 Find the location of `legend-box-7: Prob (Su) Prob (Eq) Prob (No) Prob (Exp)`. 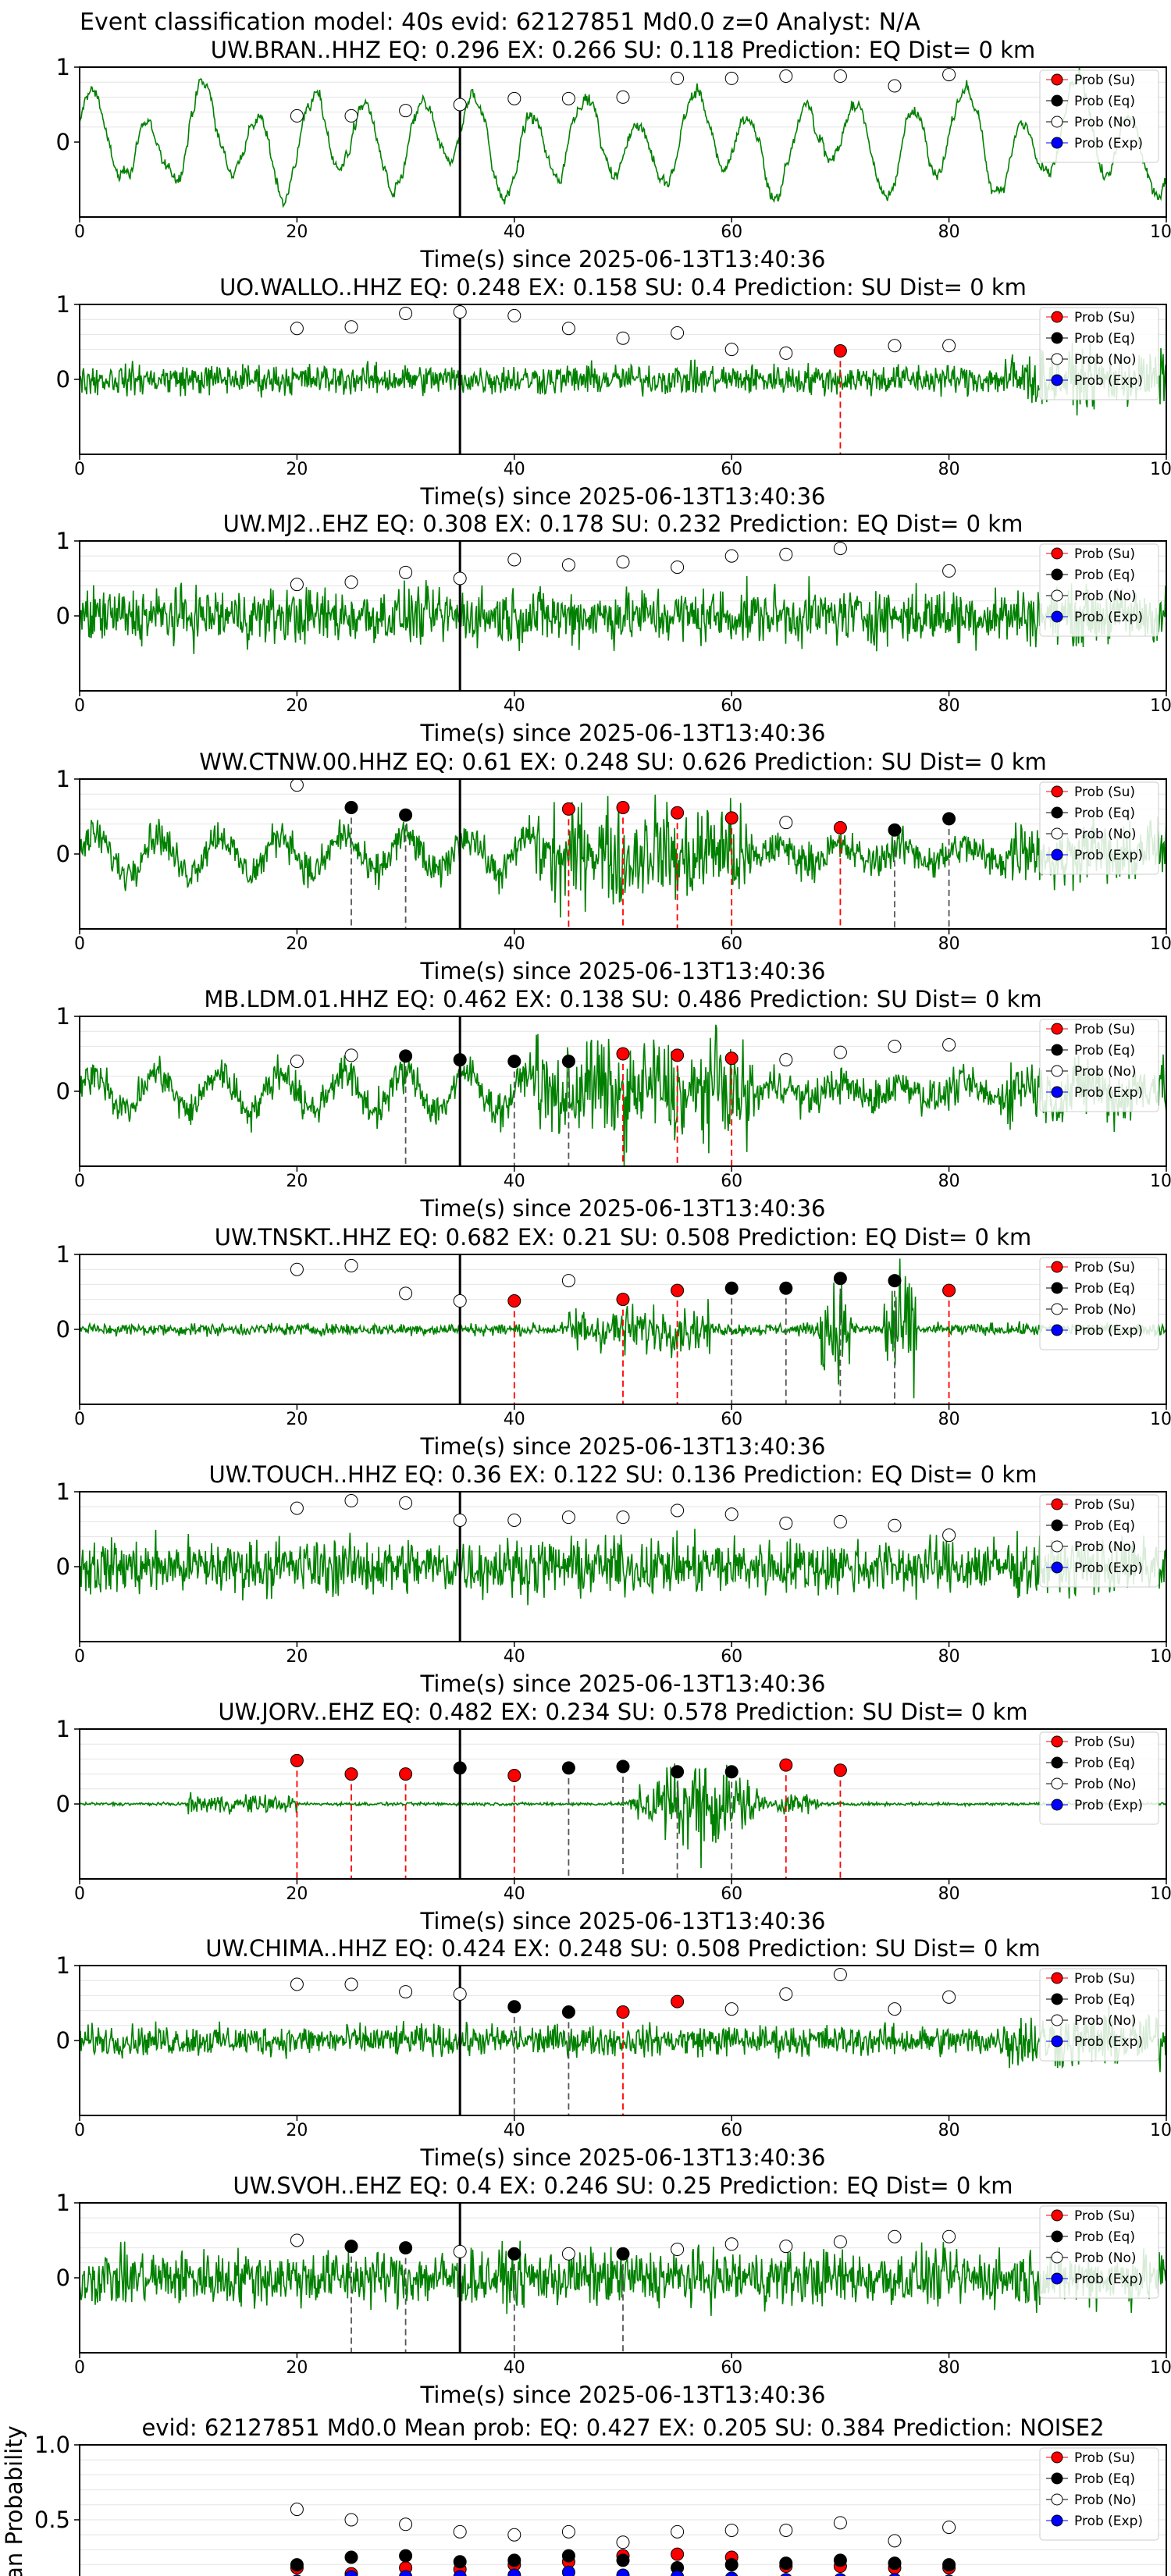

legend-box-7: Prob (Su) Prob (Eq) Prob (No) Prob (Exp) is located at coordinates (1099, 1778).